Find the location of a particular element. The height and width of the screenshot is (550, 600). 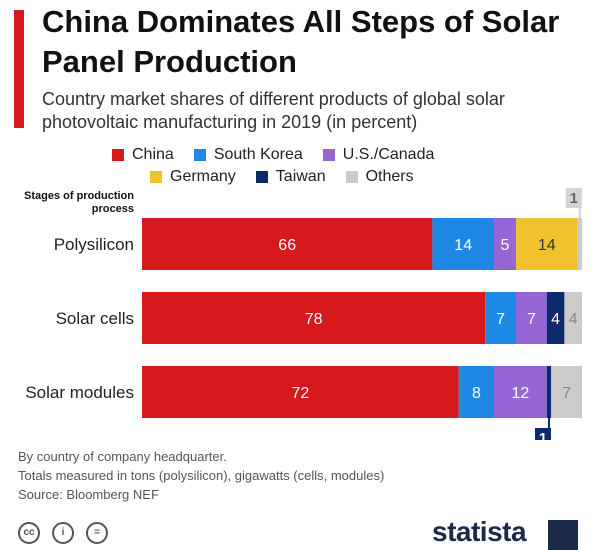

bar-solar-modules-u-s-canada is located at coordinates (520, 392).